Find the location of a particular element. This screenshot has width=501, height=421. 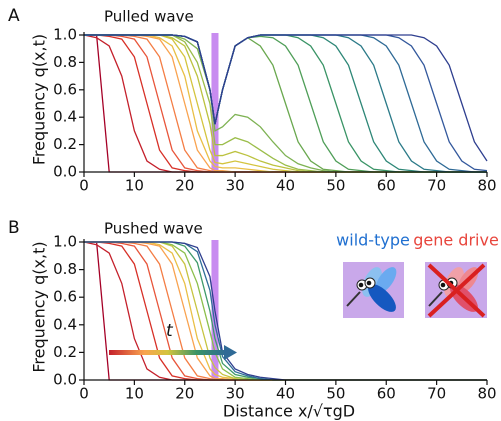

gene-drive-icon is located at coordinates (456, 290).